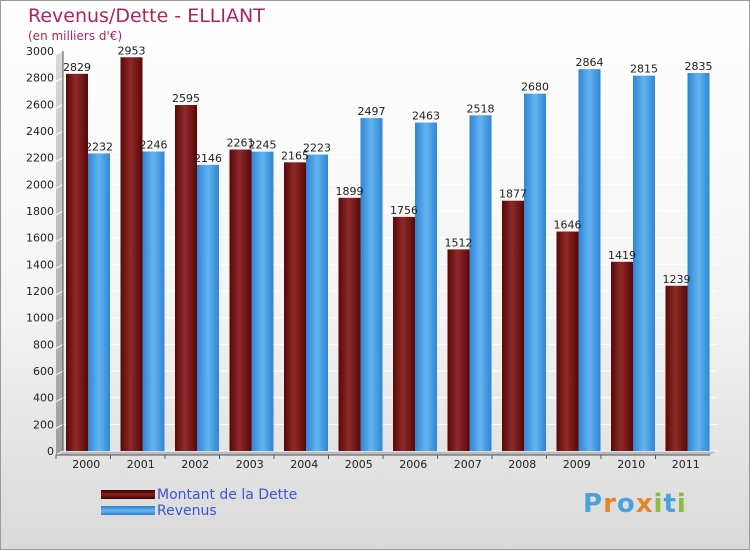  Describe the element at coordinates (670, 504) in the screenshot. I see `logo-letter: t` at that location.